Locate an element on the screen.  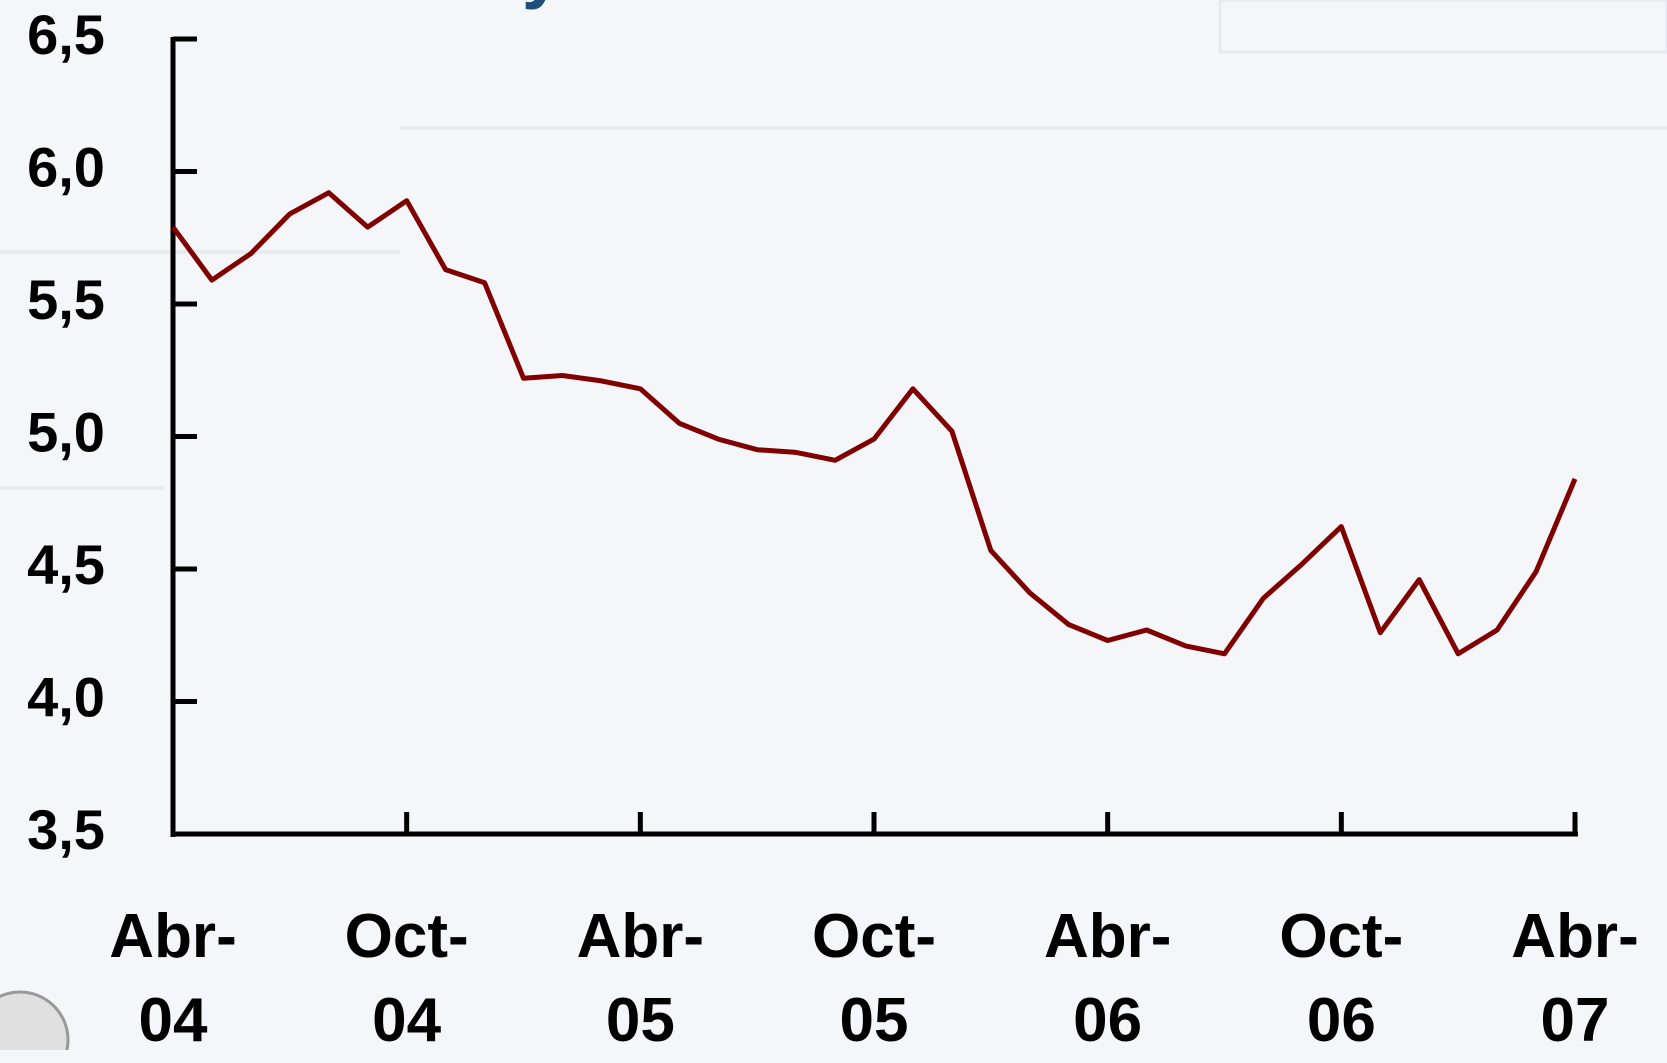
x-tick-label: Oct-05 is located at coordinates (874, 978).